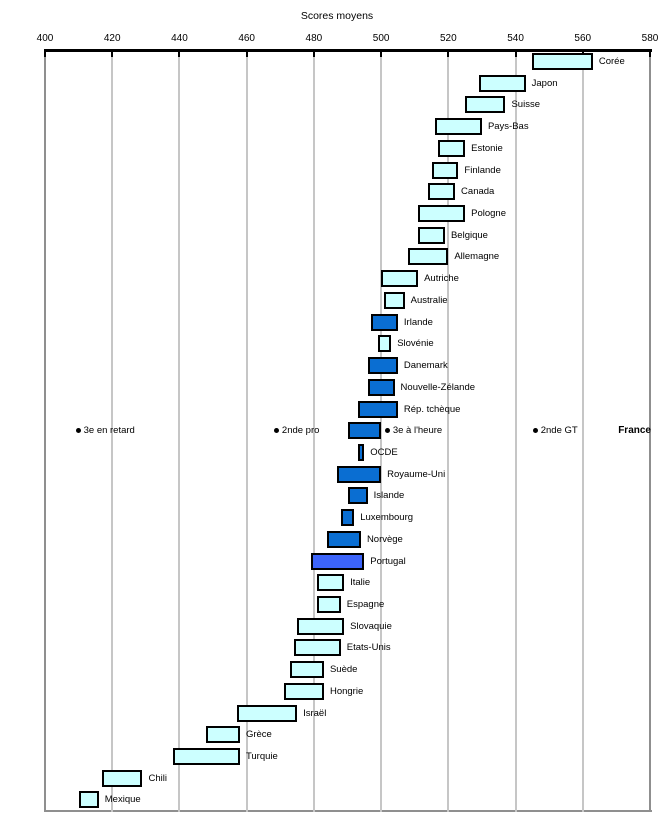 The width and height of the screenshot is (666, 819). I want to click on country-label-autriche: Autriche, so click(441, 279).